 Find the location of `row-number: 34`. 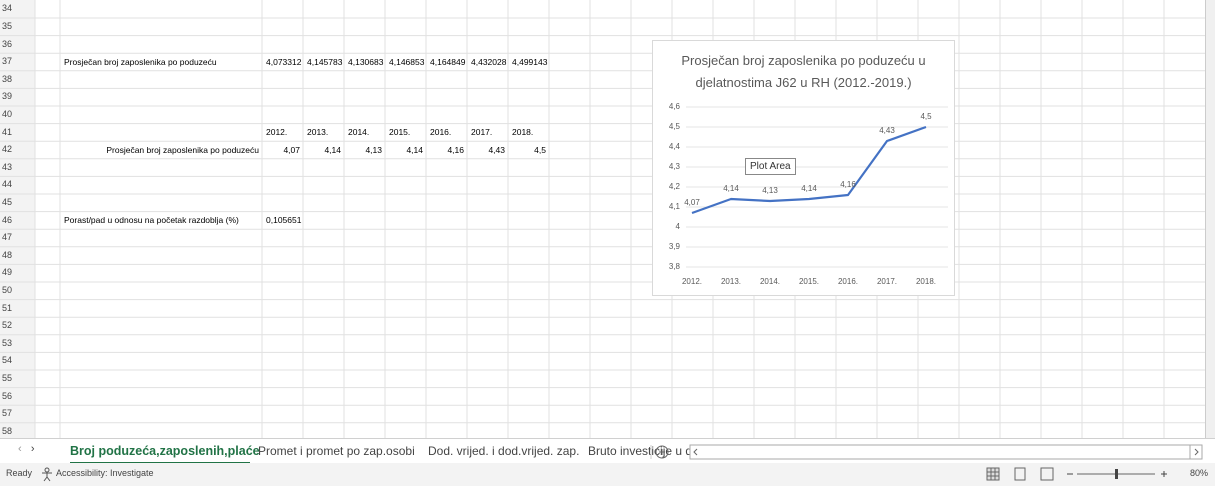

row-number: 34 is located at coordinates (7, 8).